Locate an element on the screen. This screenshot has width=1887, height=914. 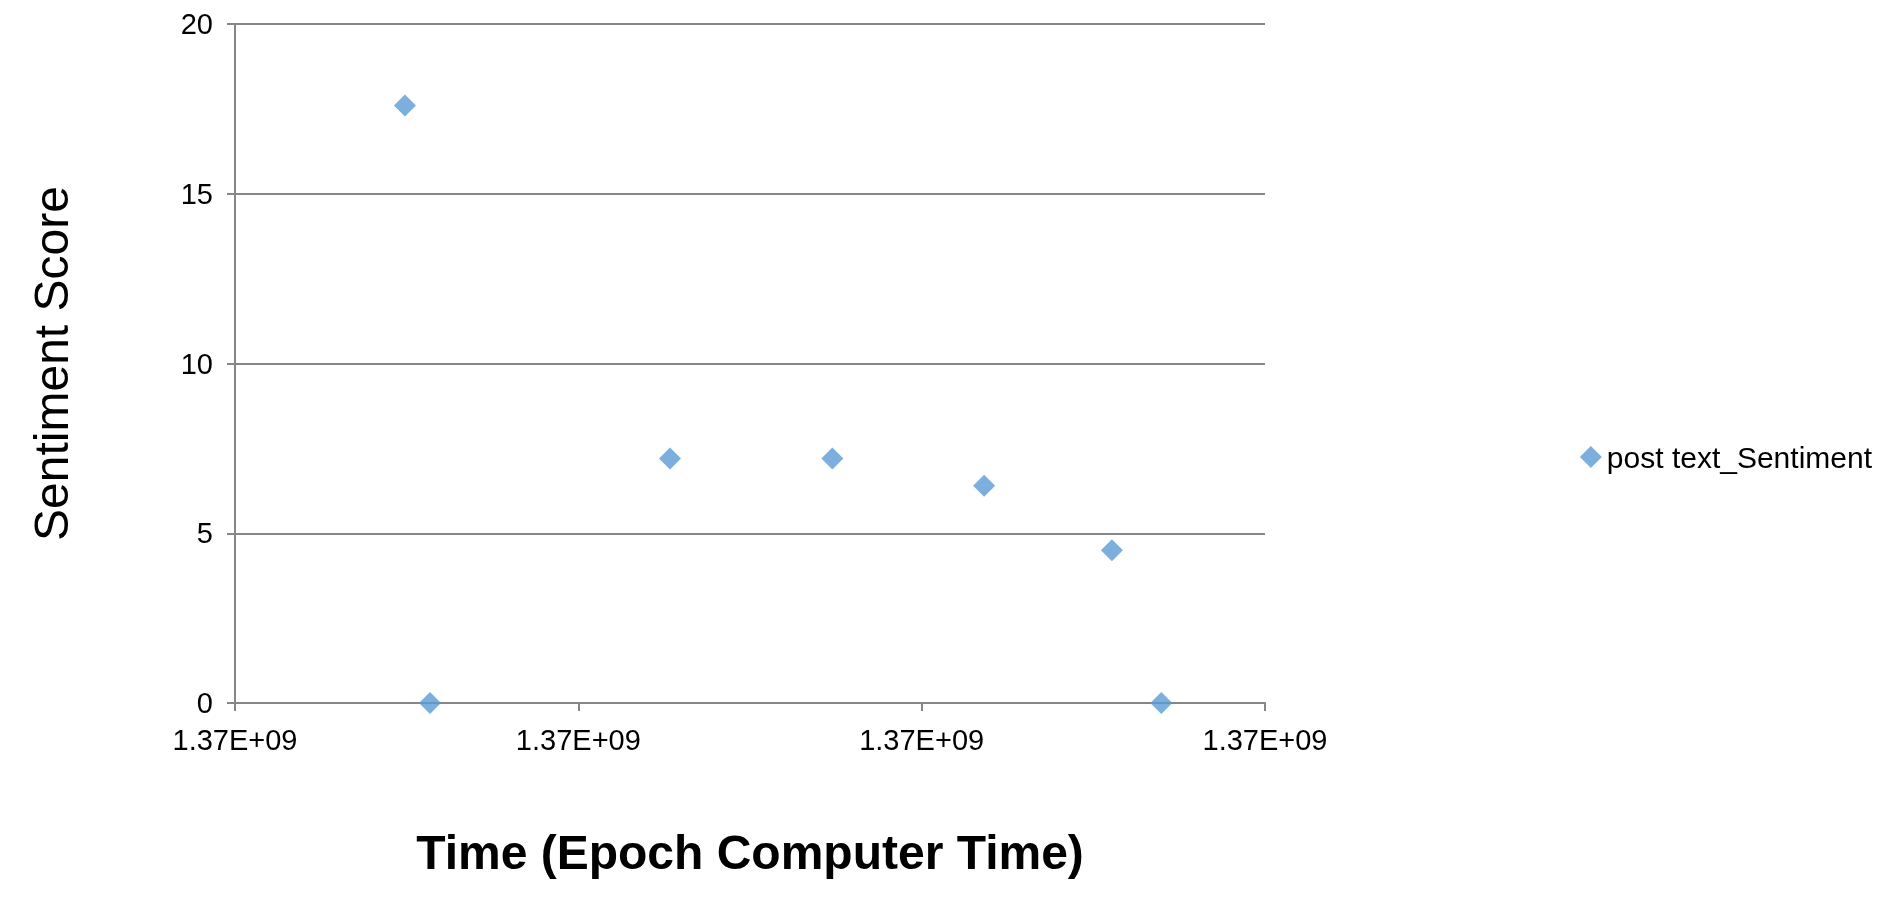
y-tick-label: 10 is located at coordinates (196, 363).